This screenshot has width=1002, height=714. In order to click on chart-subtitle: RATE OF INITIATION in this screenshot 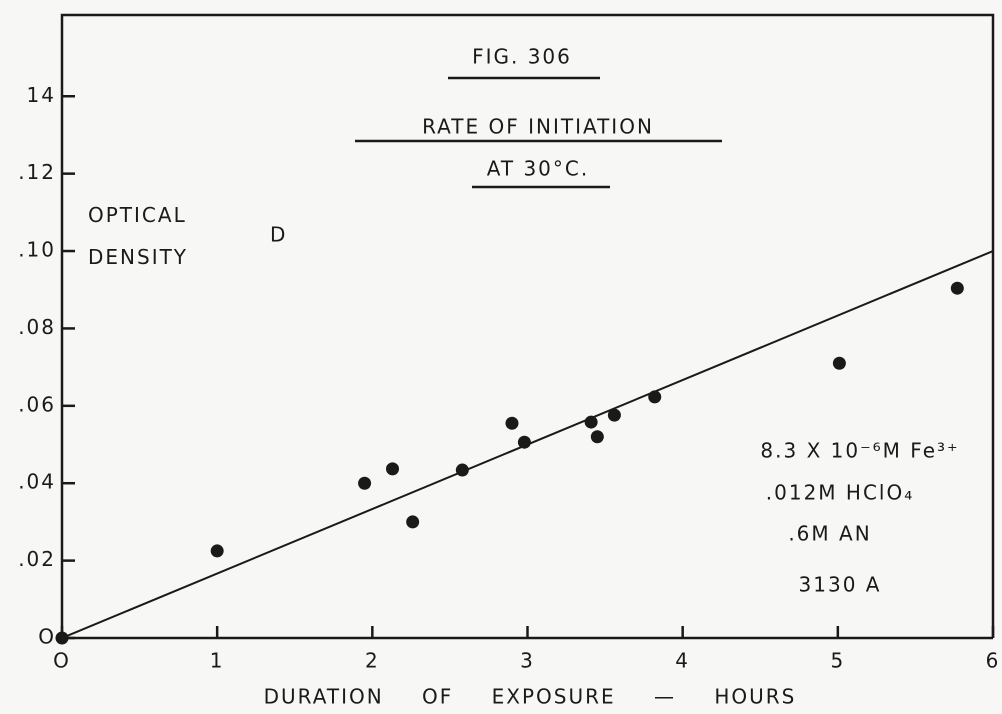, I will do `click(538, 127)`.